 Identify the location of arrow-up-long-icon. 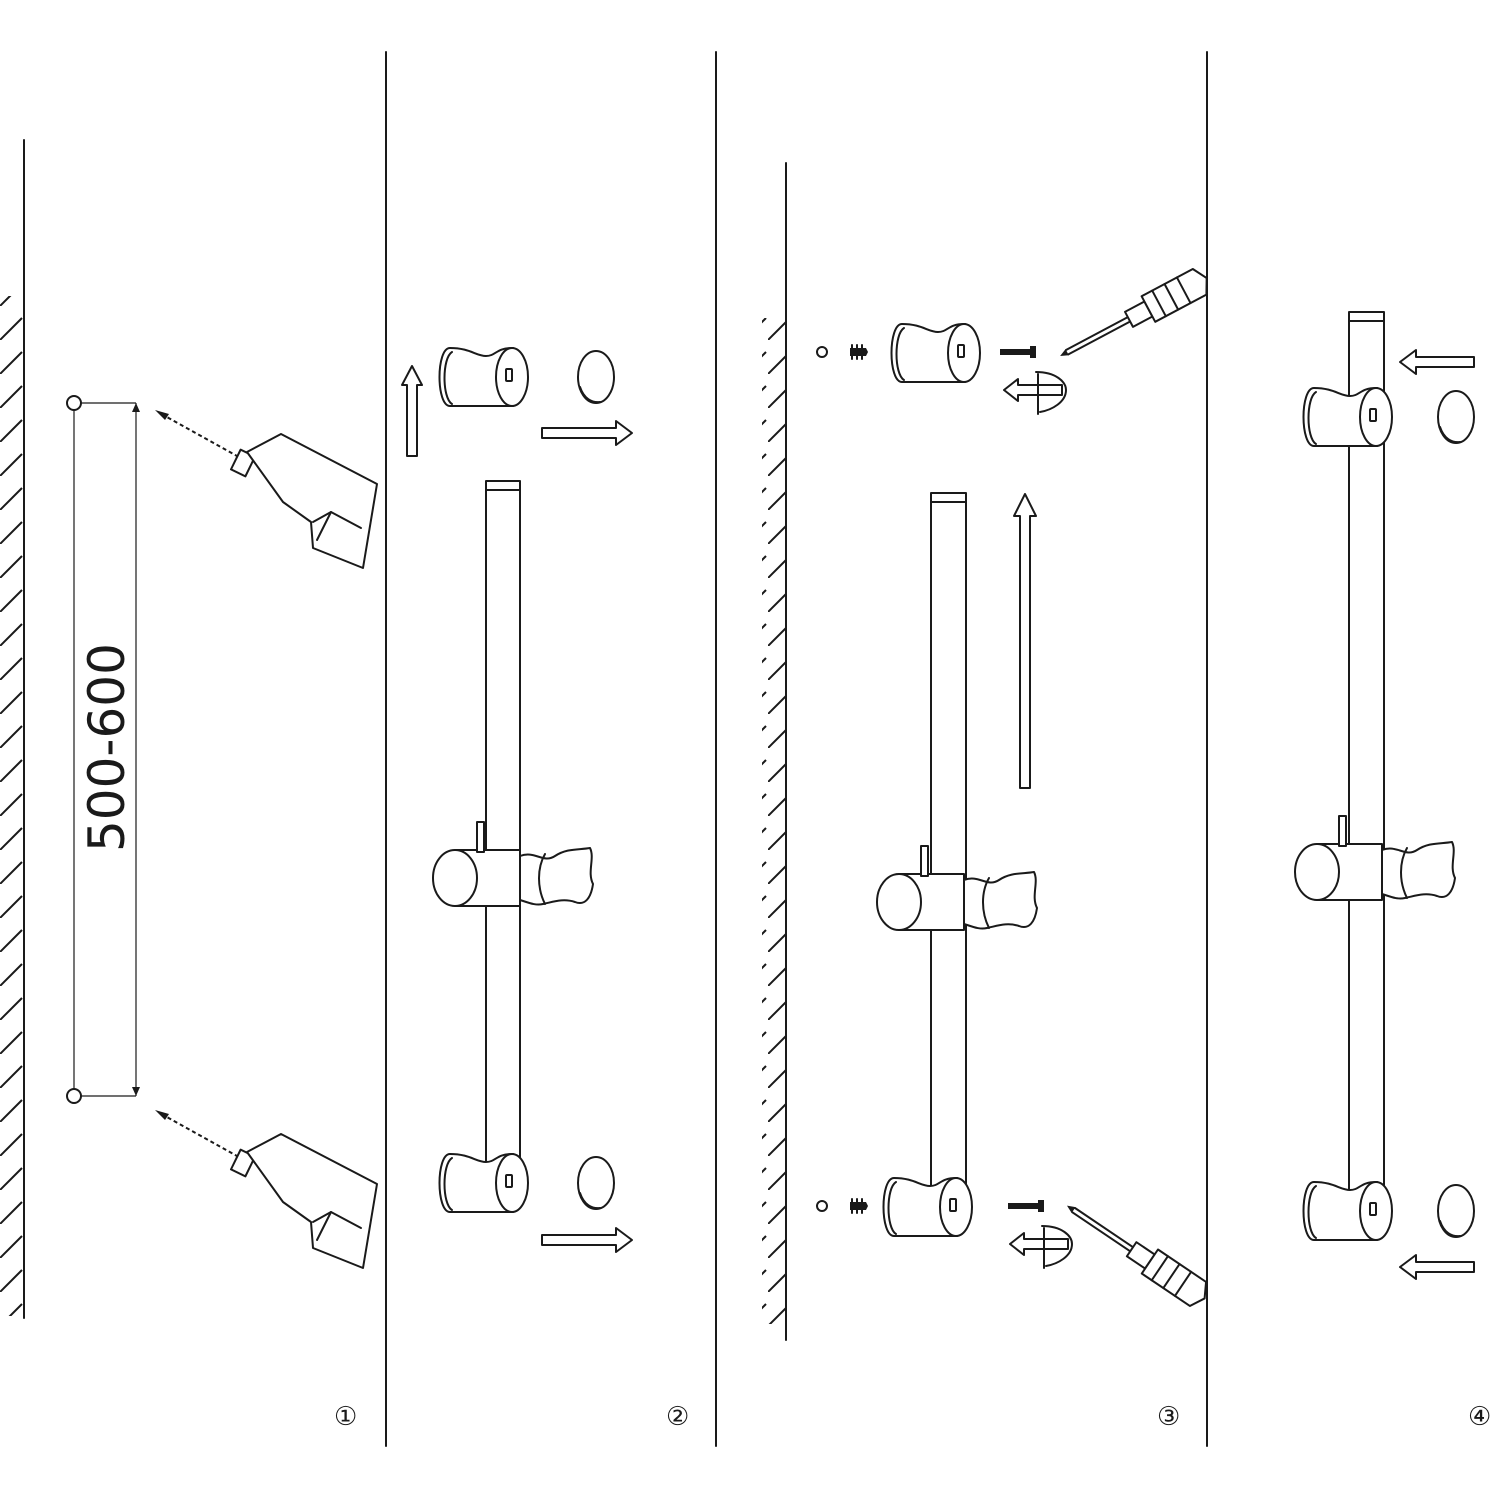
(1025, 641).